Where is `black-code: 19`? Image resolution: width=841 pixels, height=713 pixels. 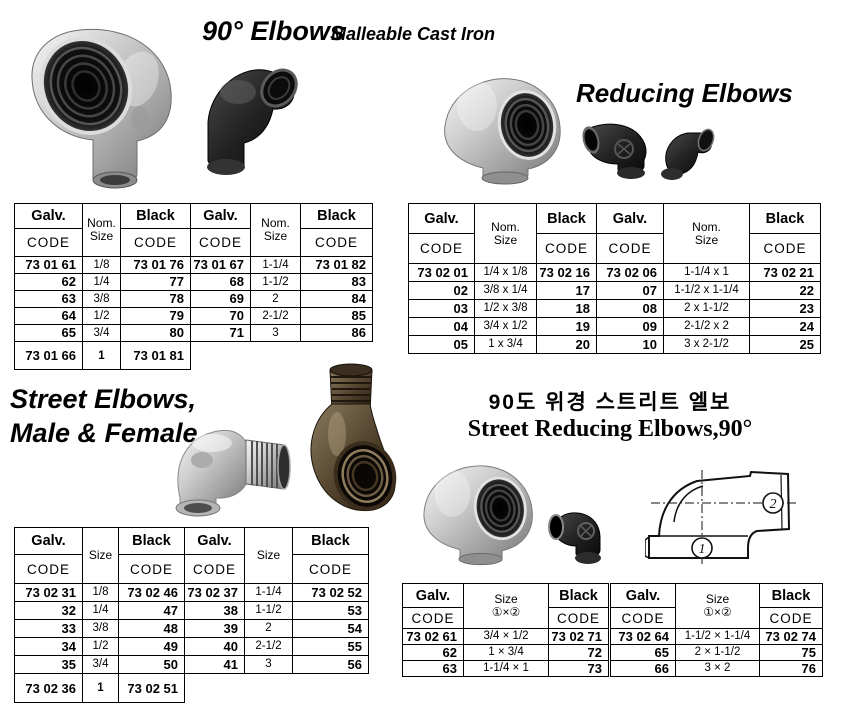 black-code: 19 is located at coordinates (566, 326).